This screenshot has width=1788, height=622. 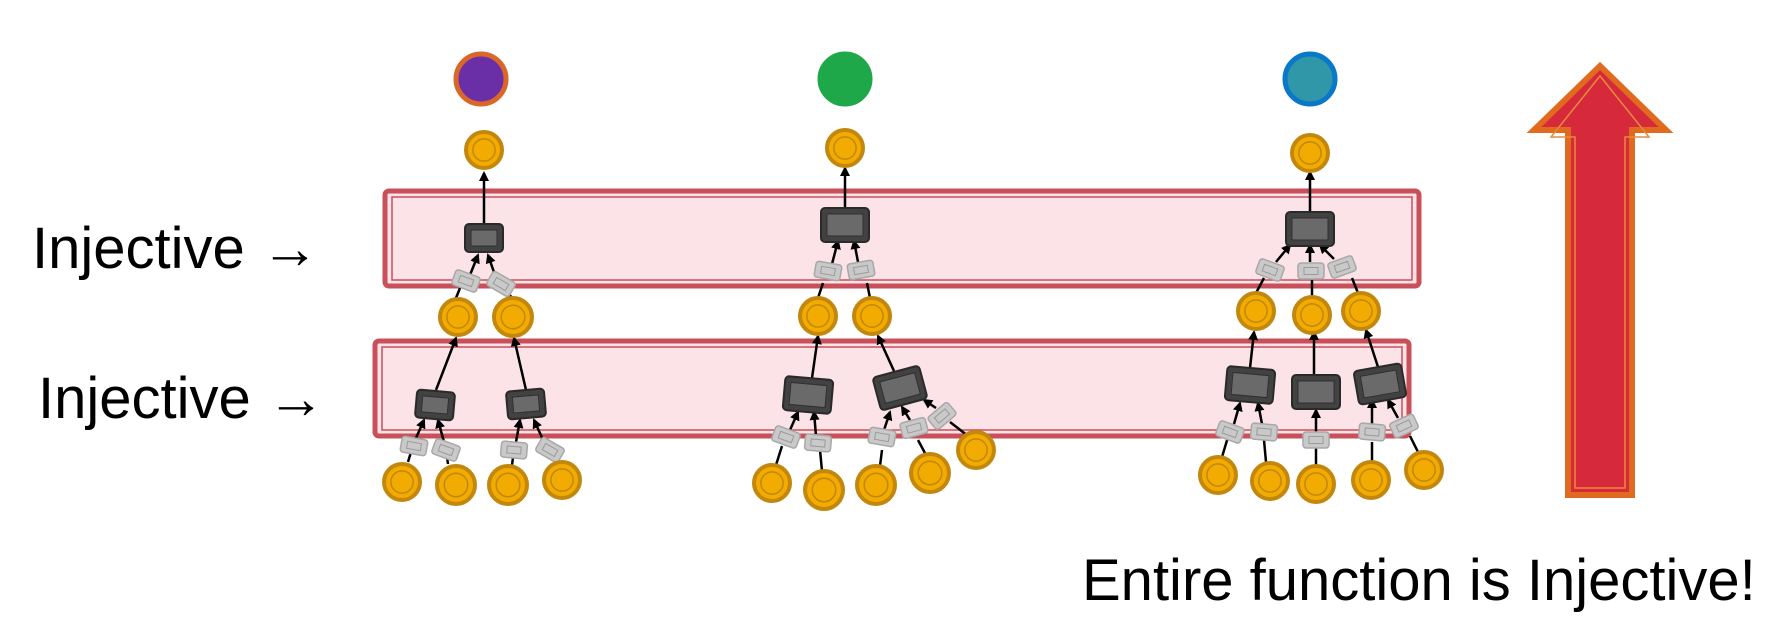 I want to click on injective-label-bottom: Injective →, so click(x=181, y=398).